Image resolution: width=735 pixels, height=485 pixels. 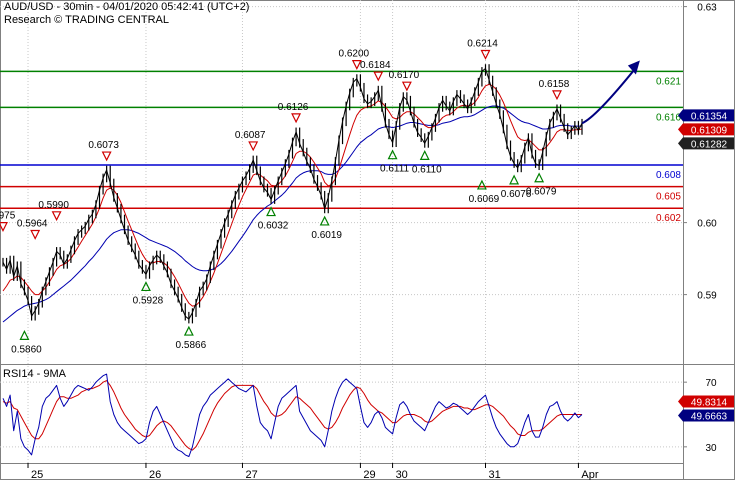 I want to click on pivot-label: 0.6069, so click(x=484, y=199).